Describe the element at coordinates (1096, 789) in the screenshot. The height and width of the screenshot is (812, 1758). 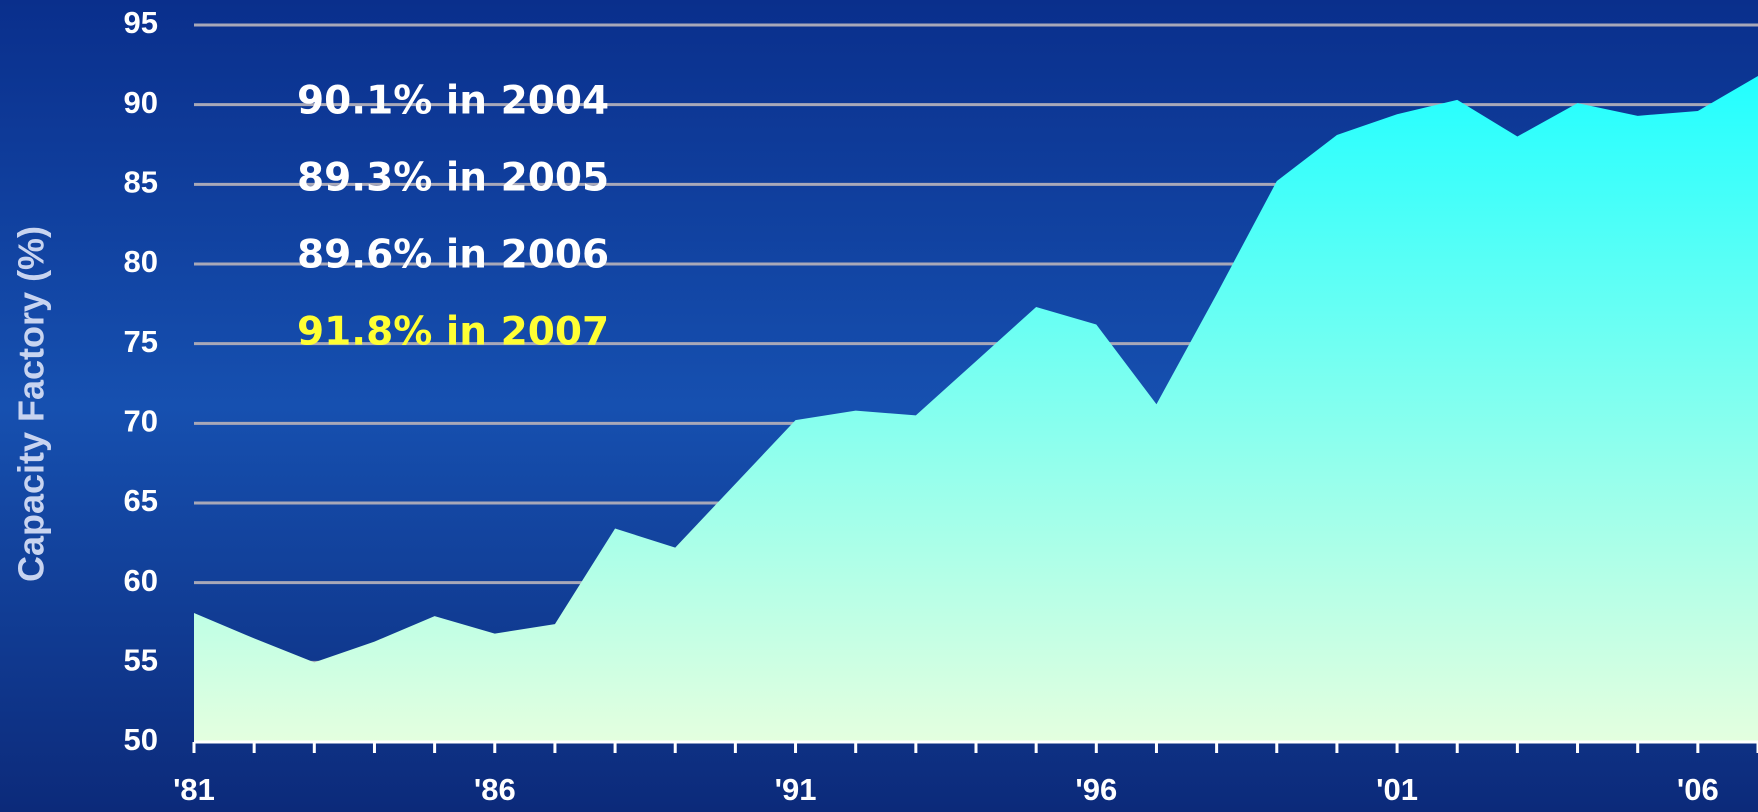
I see `x-tick-label: '96` at that location.